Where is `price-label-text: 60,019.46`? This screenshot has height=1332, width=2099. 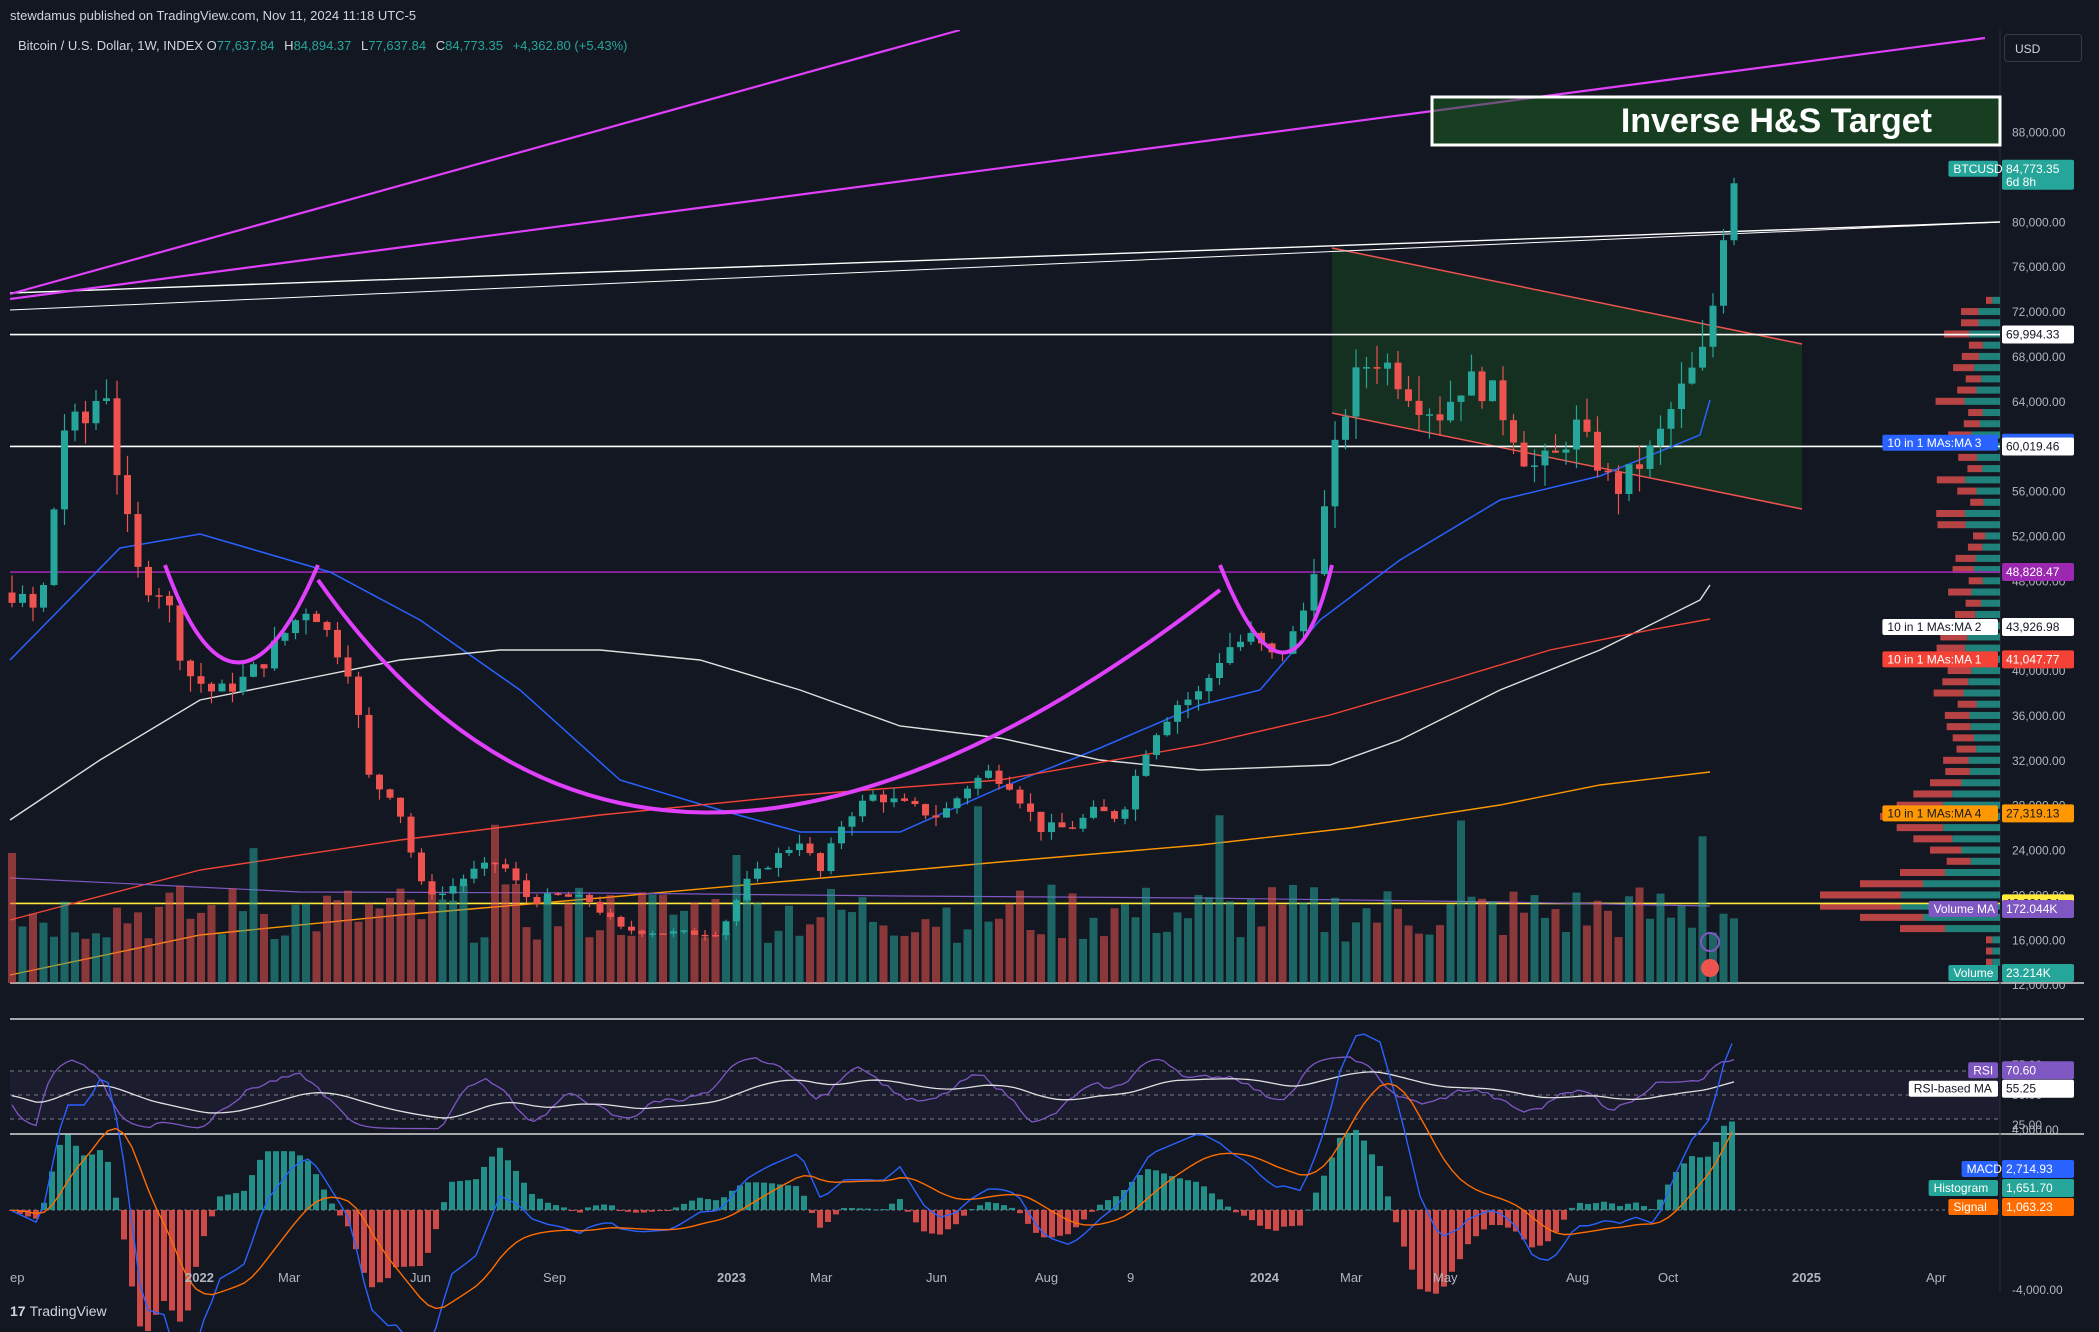 price-label-text: 60,019.46 is located at coordinates (2033, 446).